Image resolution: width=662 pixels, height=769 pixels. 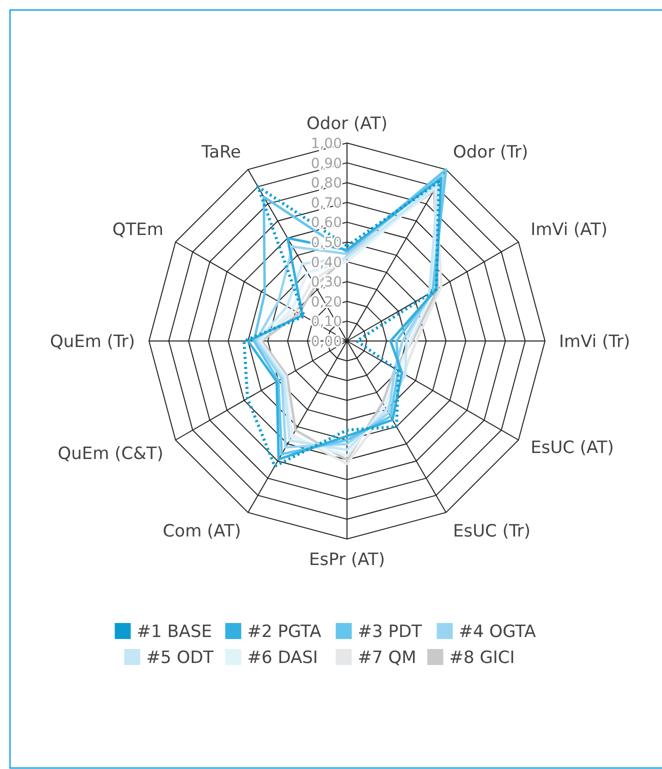 I want to click on spoke-label: Odor (Tr), so click(x=490, y=152).